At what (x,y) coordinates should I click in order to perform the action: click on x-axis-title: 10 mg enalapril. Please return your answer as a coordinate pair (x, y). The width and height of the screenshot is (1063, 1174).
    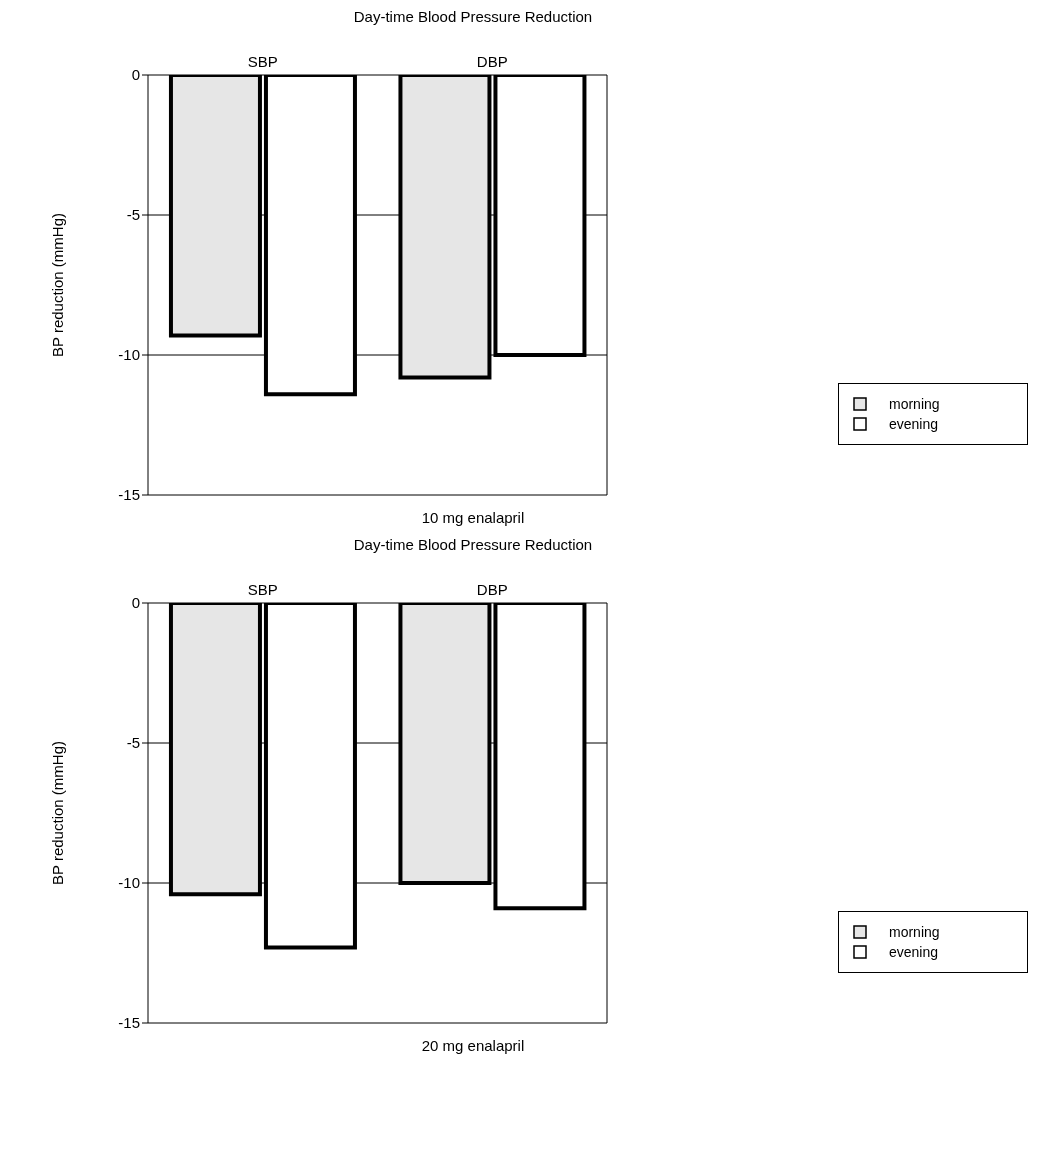
    Looking at the image, I should click on (473, 517).